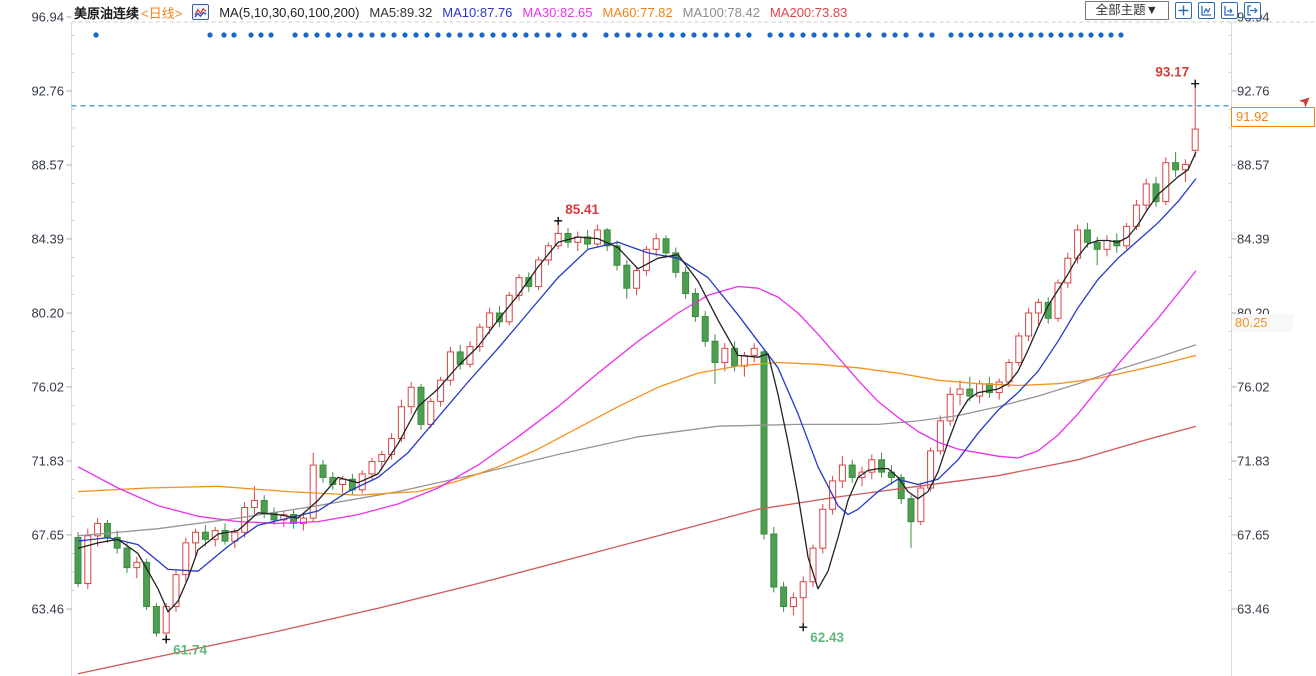 This screenshot has height=676, width=1316. I want to click on axis-label-right: 76.02, so click(1253, 386).